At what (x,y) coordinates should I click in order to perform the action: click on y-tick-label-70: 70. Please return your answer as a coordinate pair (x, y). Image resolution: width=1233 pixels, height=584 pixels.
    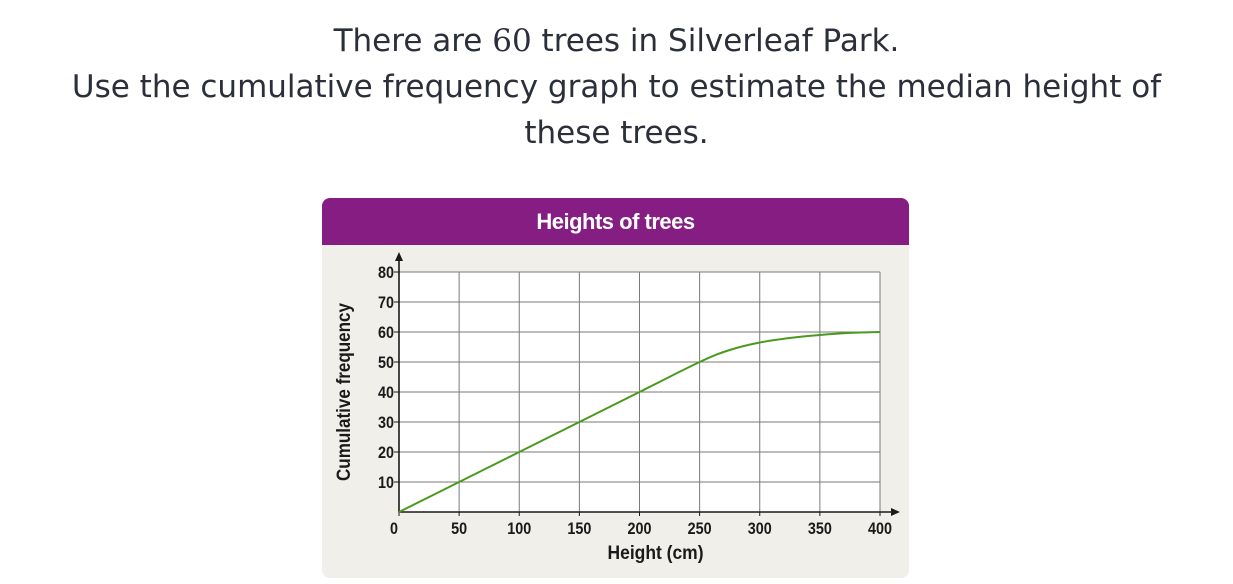
    Looking at the image, I should click on (386, 302).